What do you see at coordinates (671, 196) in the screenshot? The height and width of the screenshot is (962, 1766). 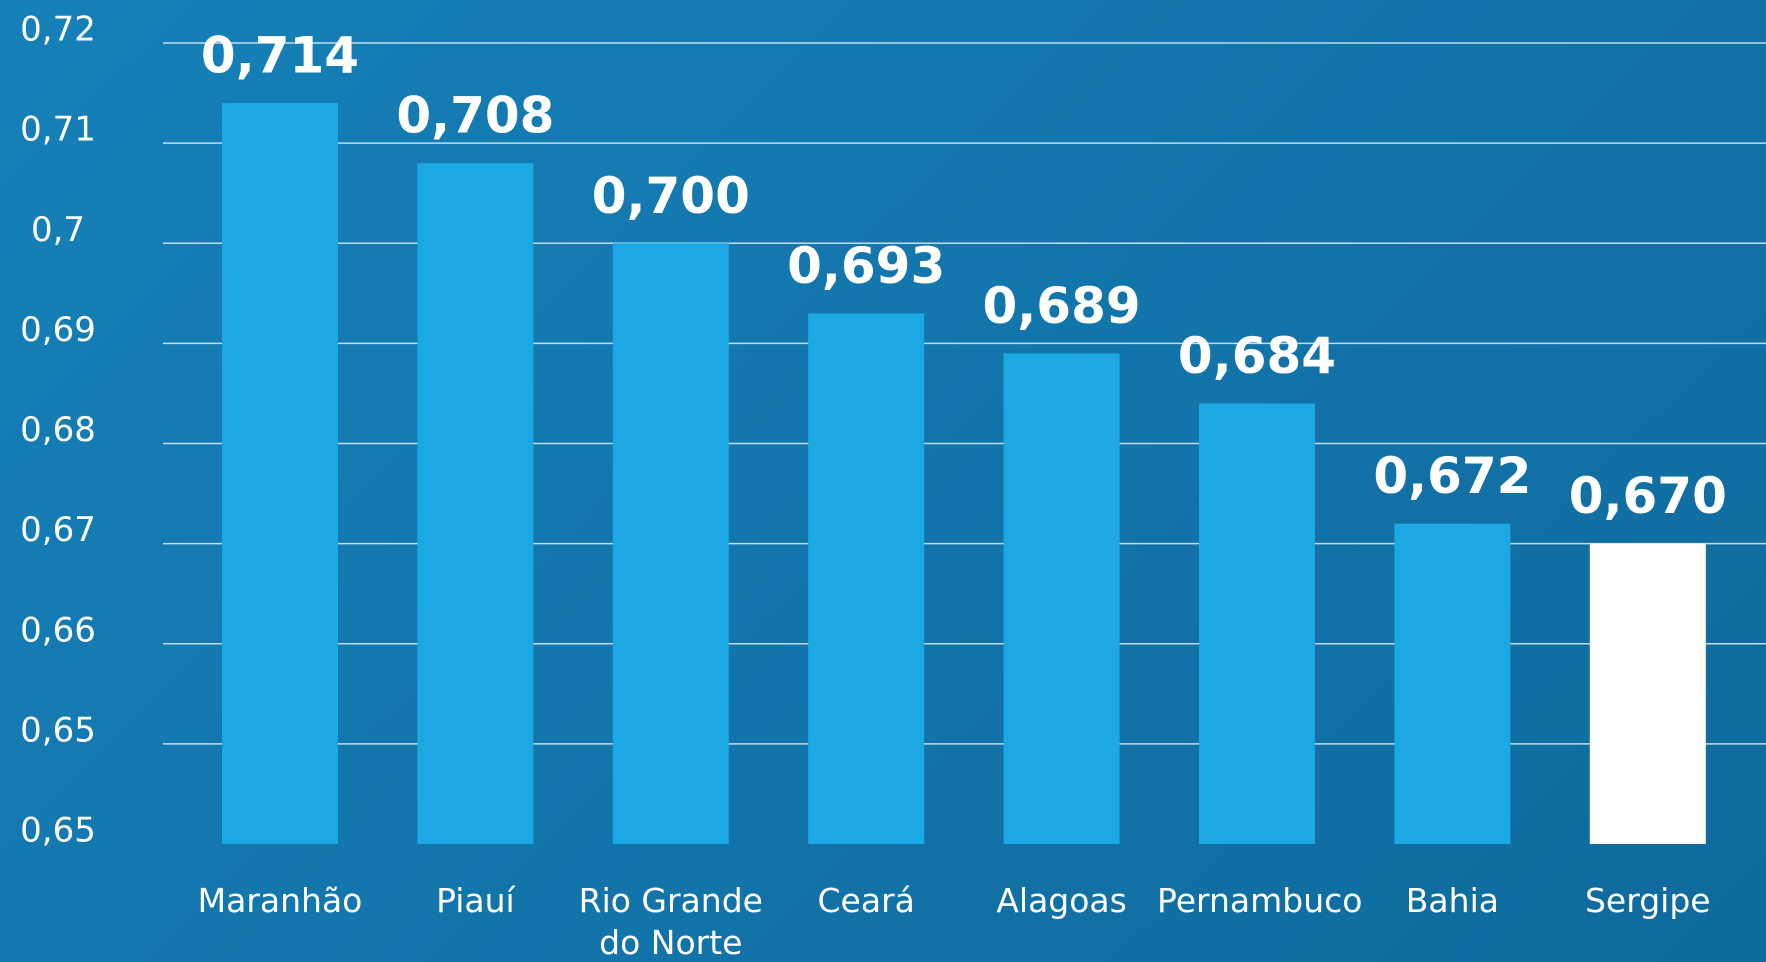 I see `value-label: 0,700` at bounding box center [671, 196].